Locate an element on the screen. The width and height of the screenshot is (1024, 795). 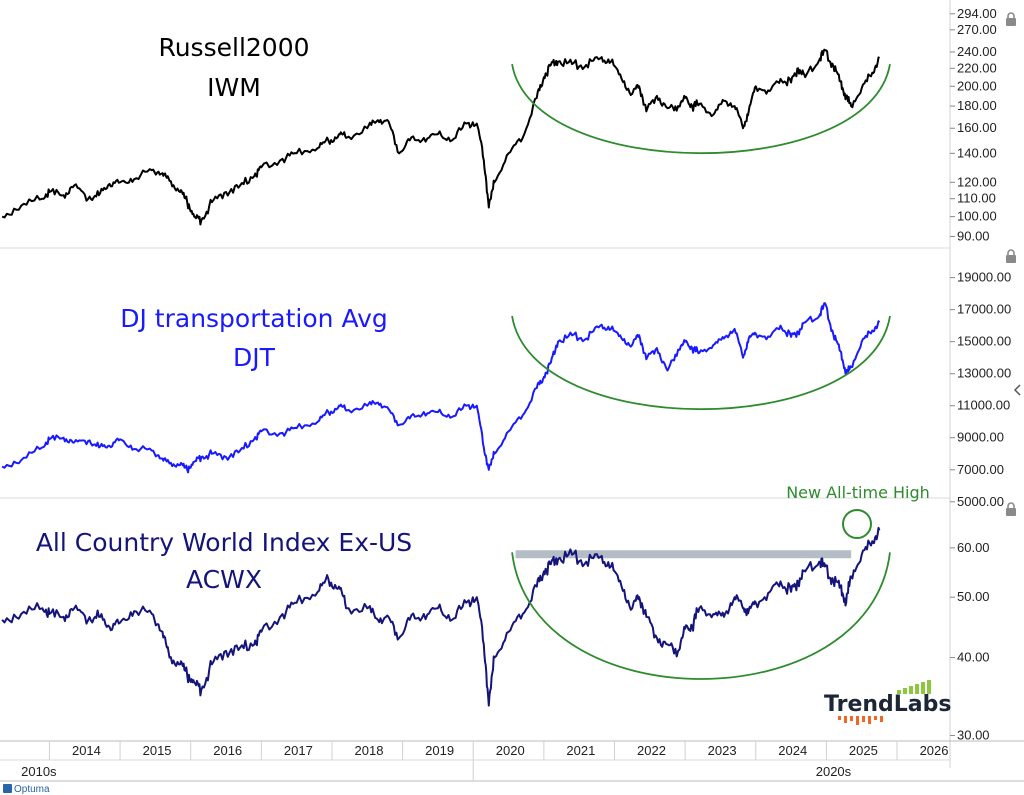
trendlabs-logo: TrendLabs is located at coordinates (887, 702).